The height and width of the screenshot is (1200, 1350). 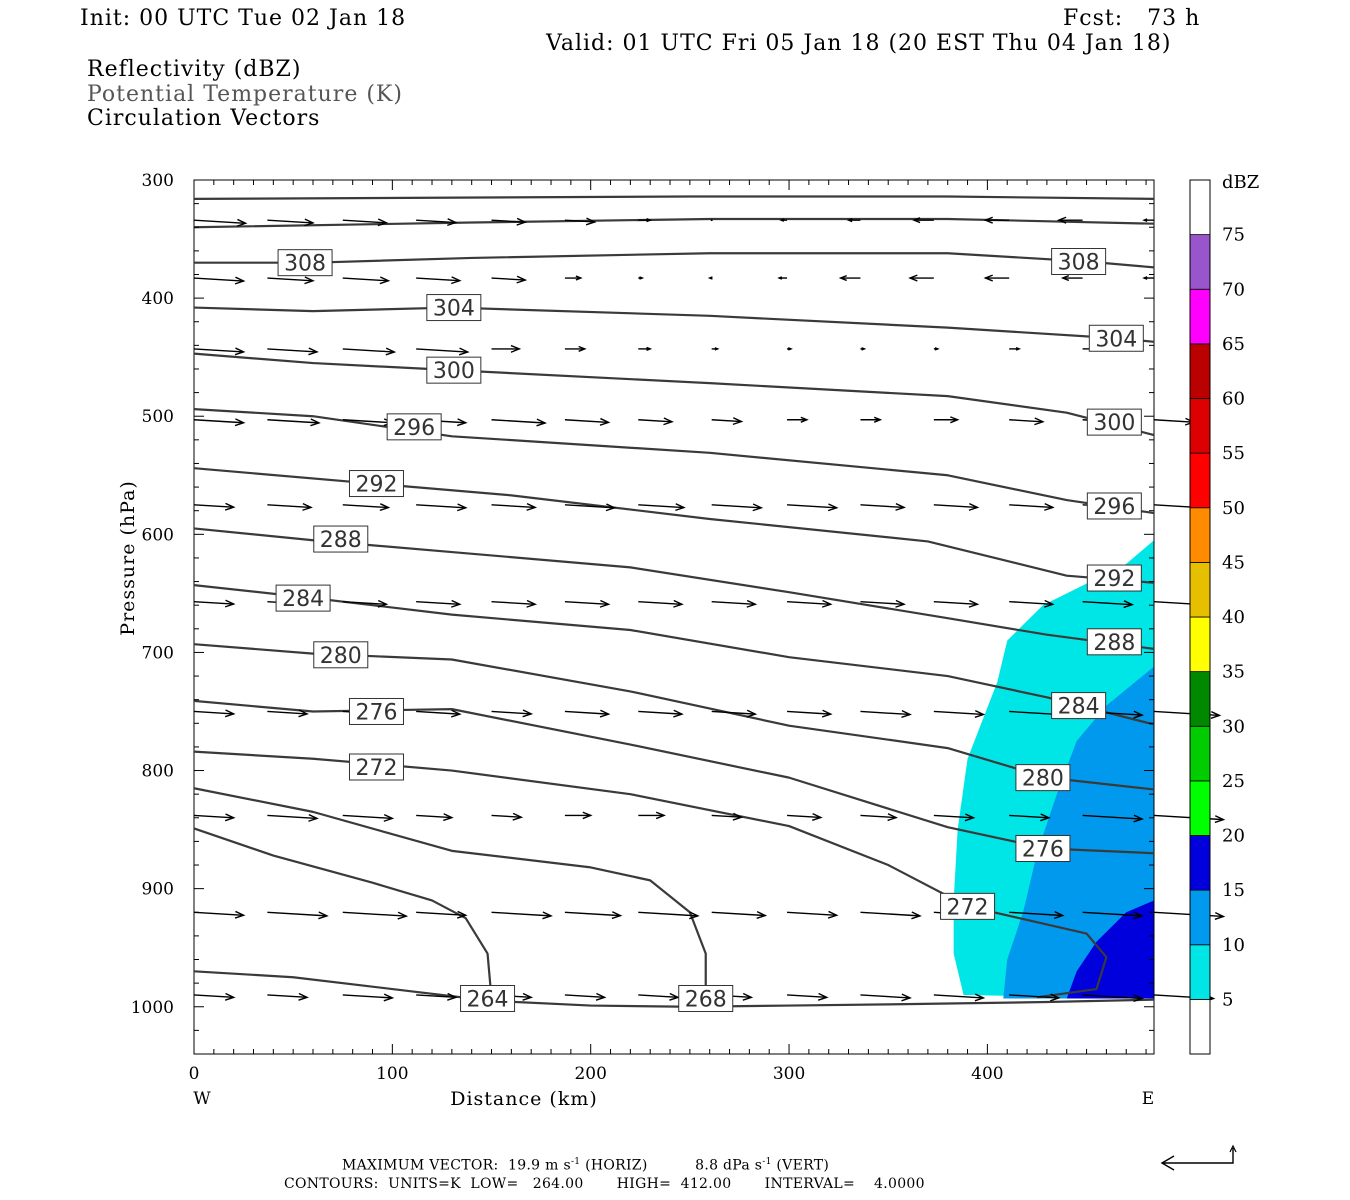 What do you see at coordinates (524, 1099) in the screenshot?
I see `x-axis-label: Distance (km)` at bounding box center [524, 1099].